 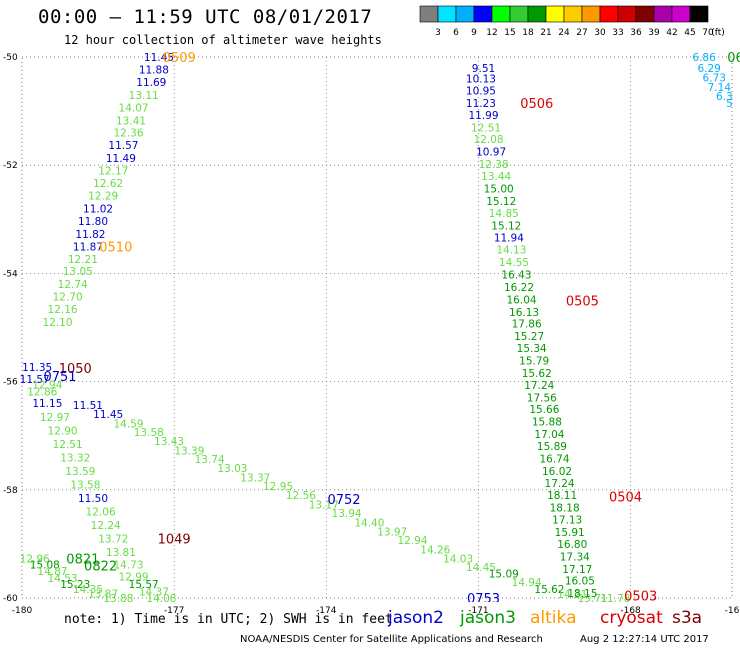 What do you see at coordinates (714, 79) in the screenshot?
I see `wave-height-label: 6.73` at bounding box center [714, 79].